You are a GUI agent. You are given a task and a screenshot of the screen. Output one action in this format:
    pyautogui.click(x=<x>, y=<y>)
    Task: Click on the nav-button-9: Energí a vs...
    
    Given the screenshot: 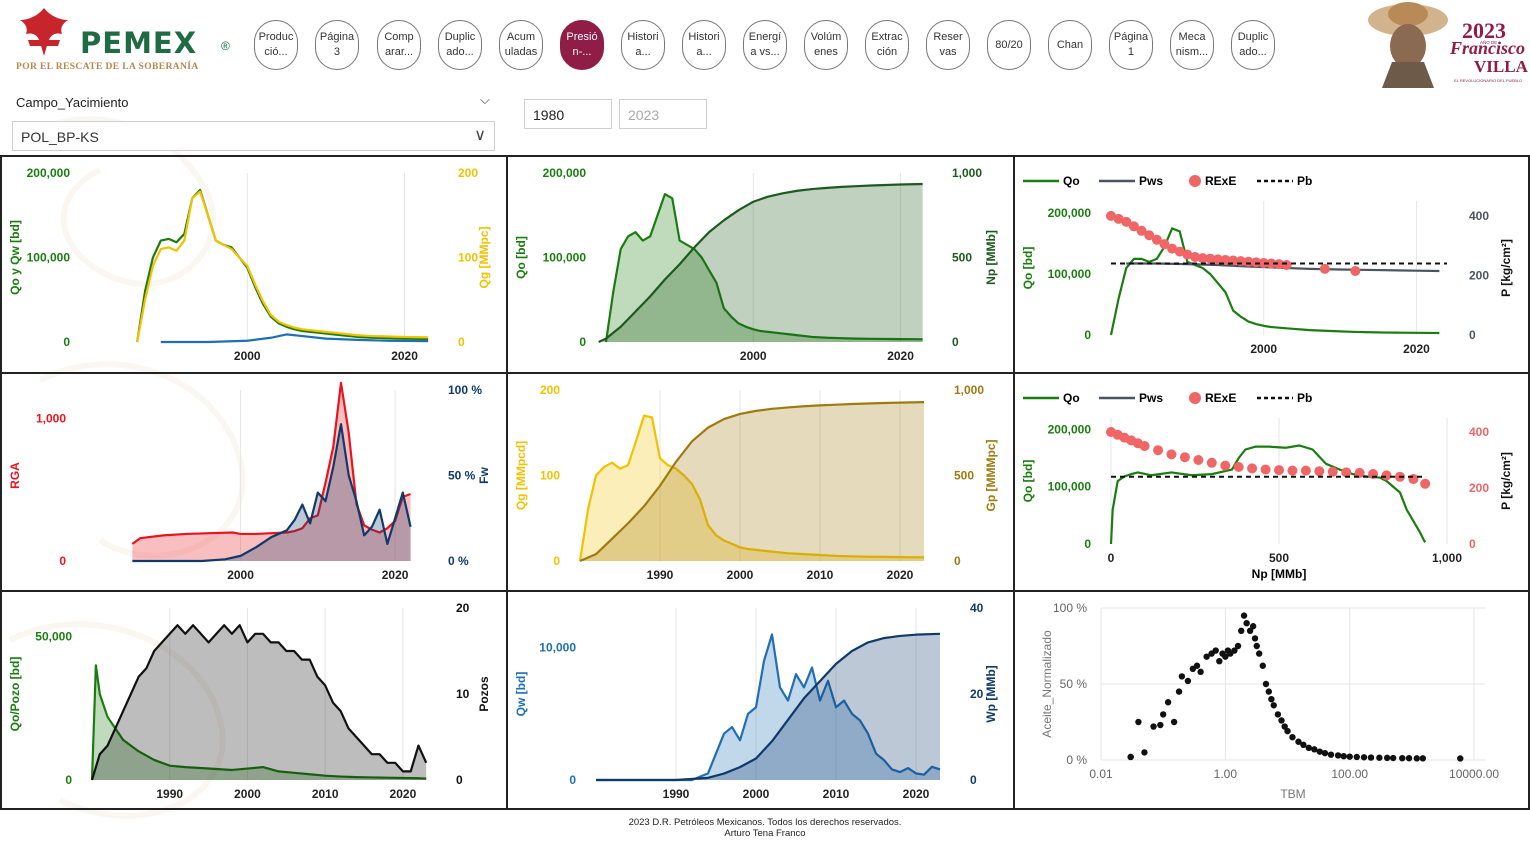 What is the action you would take?
    pyautogui.click(x=765, y=45)
    